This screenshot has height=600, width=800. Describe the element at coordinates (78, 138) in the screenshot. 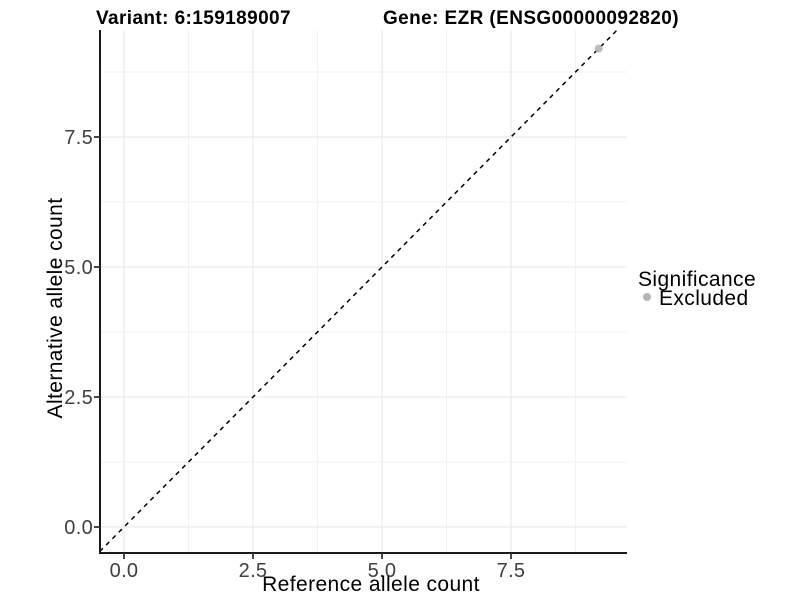

I see `y-tick-label: 7.5` at that location.